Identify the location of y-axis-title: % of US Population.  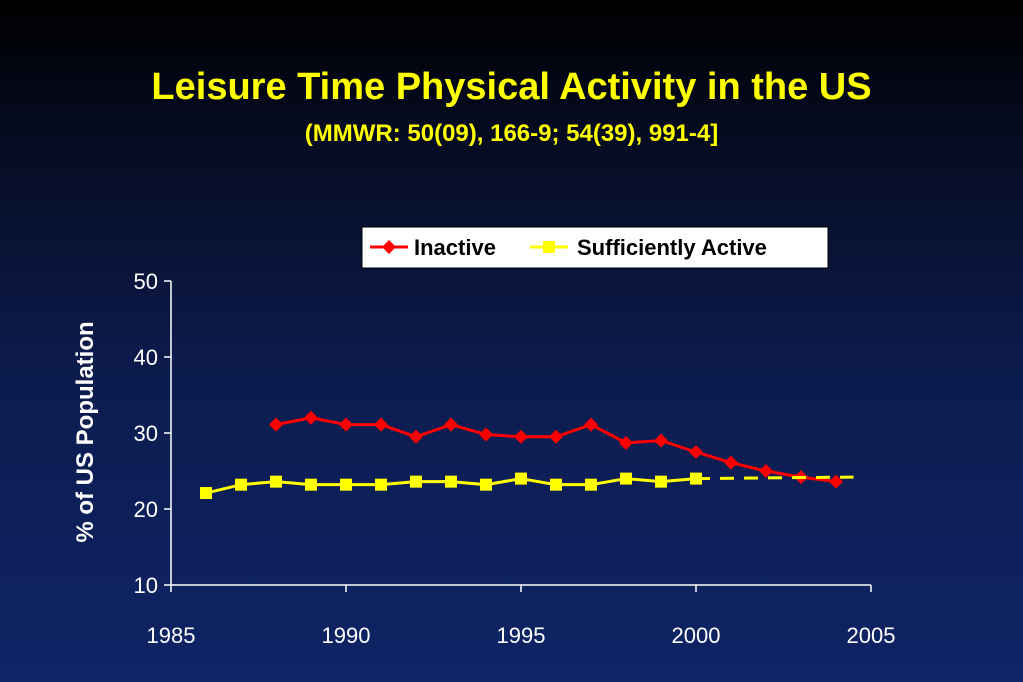
(85, 431).